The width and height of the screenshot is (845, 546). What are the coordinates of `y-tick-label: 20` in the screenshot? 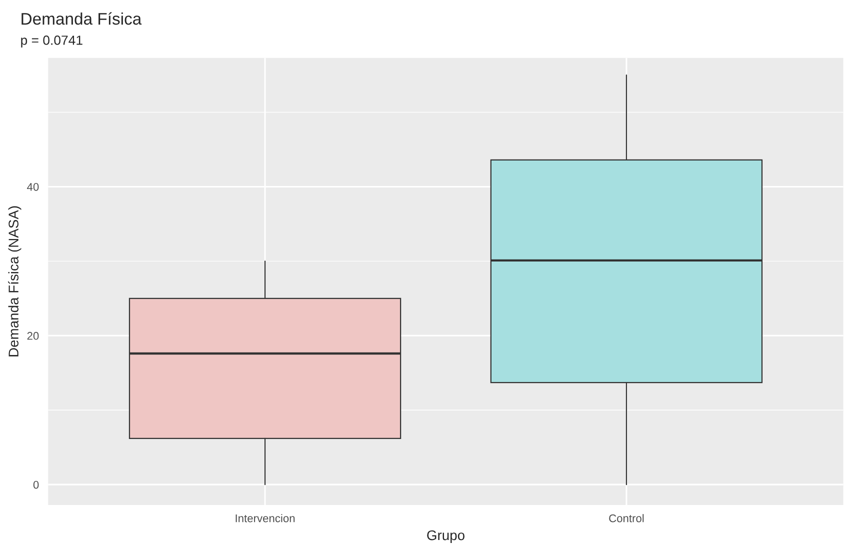 It's located at (33, 336).